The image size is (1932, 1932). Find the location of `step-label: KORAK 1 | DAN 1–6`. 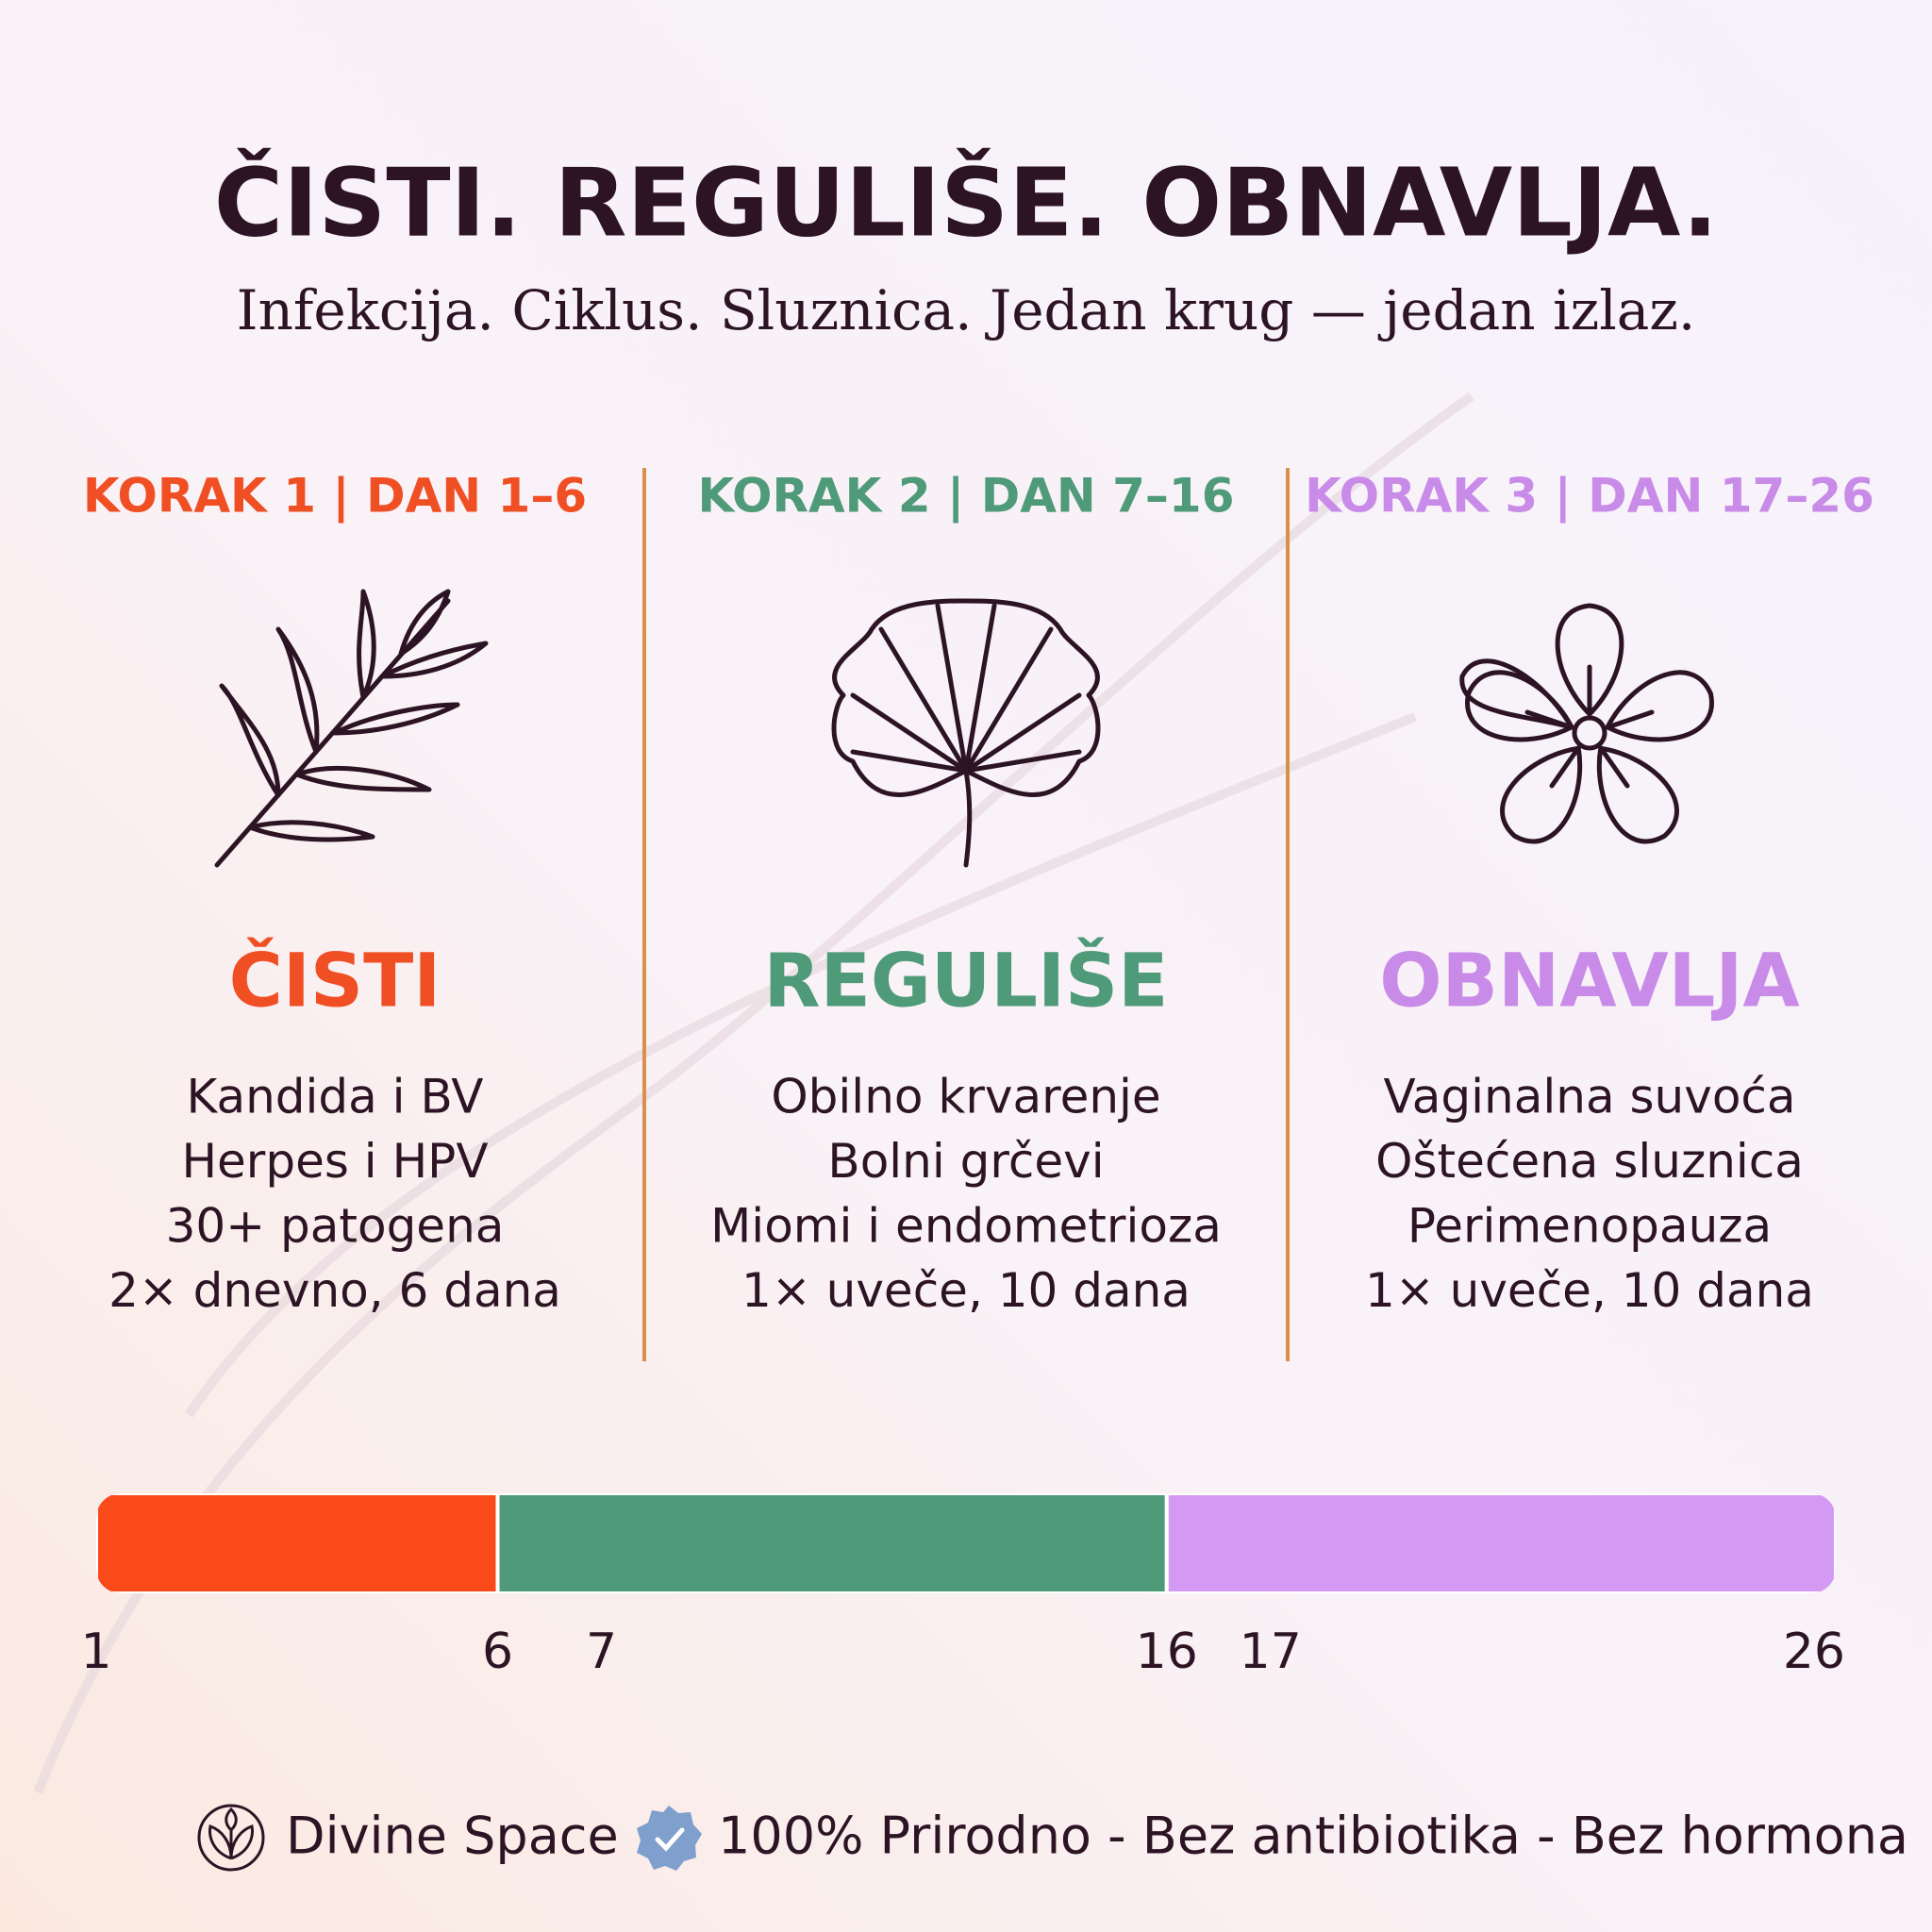

step-label: KORAK 1 | DAN 1–6 is located at coordinates (335, 496).